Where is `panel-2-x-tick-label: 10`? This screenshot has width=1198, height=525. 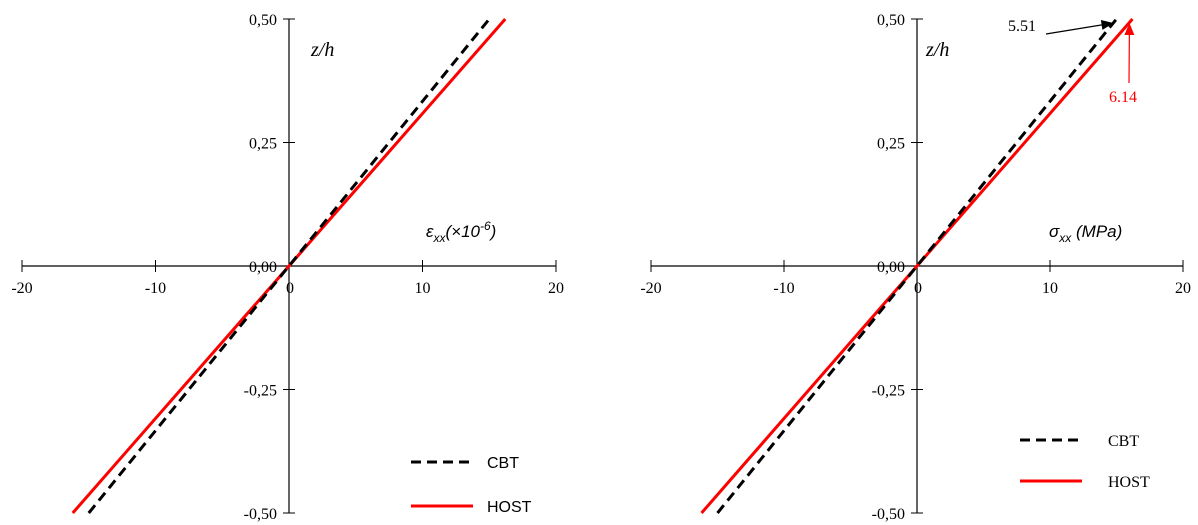
panel-2-x-tick-label: 10 is located at coordinates (1050, 288).